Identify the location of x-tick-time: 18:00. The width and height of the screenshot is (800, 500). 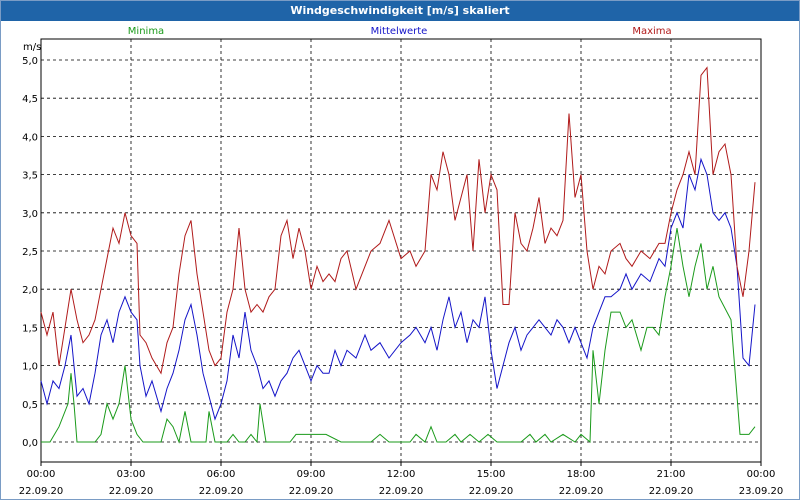
(581, 474).